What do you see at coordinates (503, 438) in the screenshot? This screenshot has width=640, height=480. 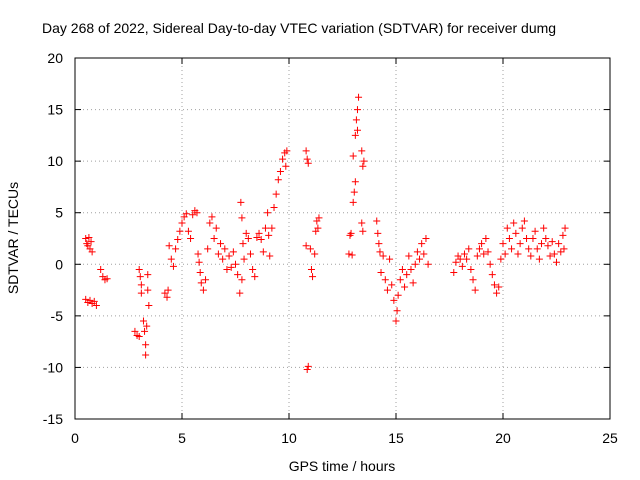 I see `x-tick-label: 20` at bounding box center [503, 438].